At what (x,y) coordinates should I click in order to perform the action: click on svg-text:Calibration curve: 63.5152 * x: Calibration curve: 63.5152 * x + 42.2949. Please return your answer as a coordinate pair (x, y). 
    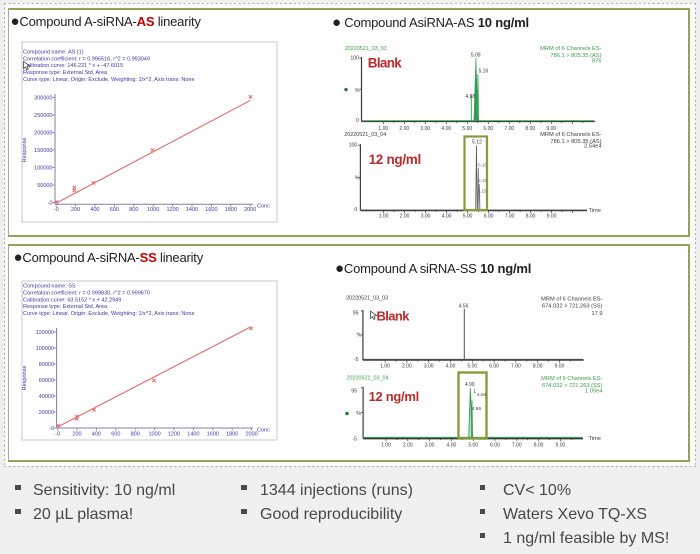
    Looking at the image, I should click on (72, 300).